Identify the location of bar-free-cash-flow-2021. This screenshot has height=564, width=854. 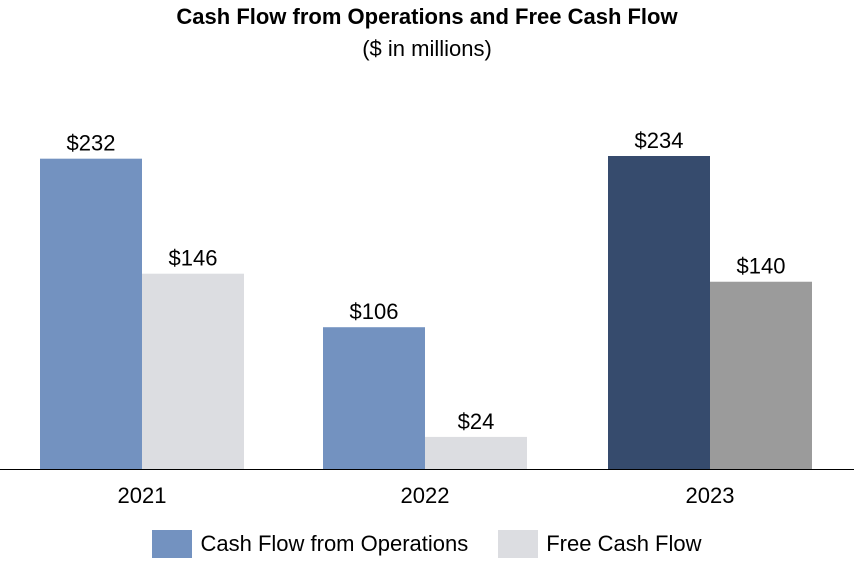
(193, 371).